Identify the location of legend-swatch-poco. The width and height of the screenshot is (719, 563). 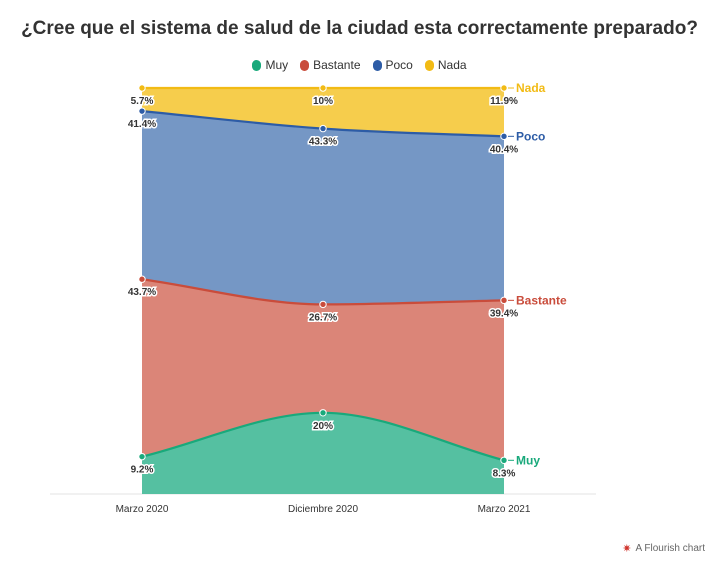
(377, 65).